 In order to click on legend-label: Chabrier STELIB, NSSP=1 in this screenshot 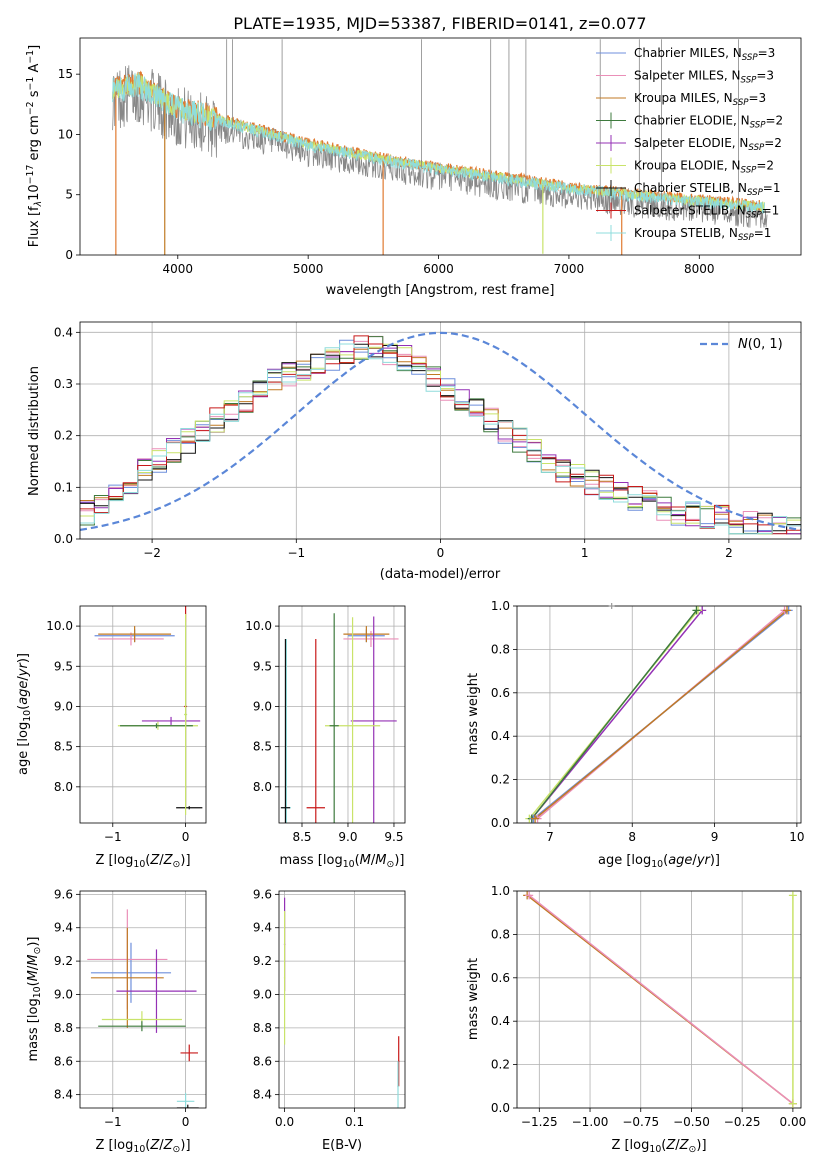, I will do `click(707, 189)`.